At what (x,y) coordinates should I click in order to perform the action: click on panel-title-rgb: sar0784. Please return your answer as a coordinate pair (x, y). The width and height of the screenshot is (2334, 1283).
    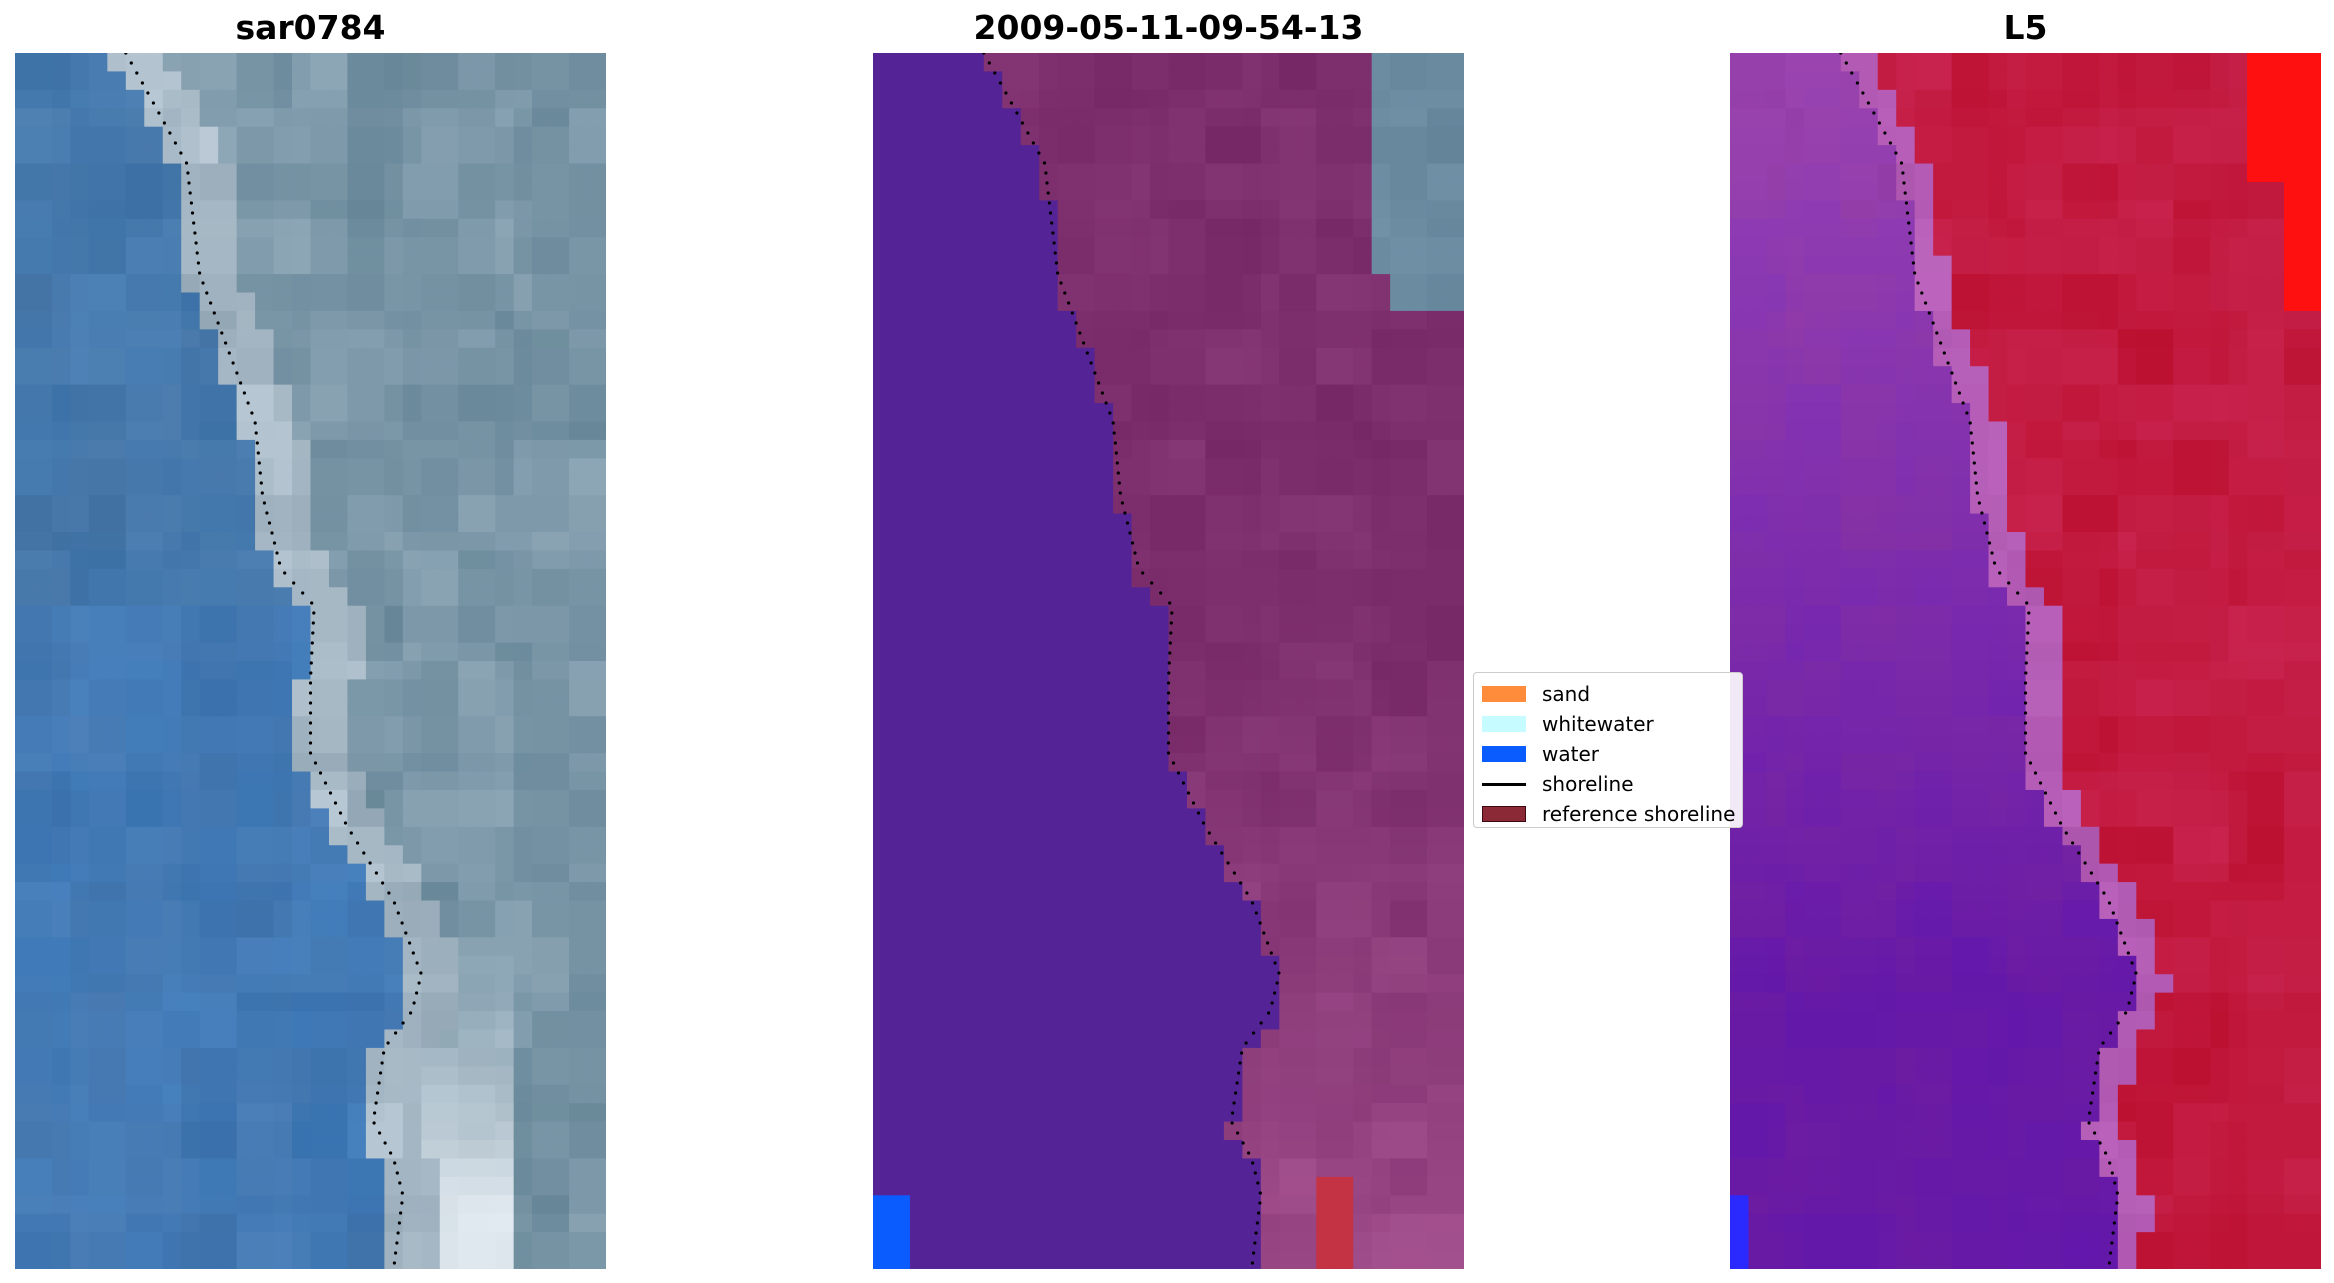
    Looking at the image, I should click on (310, 27).